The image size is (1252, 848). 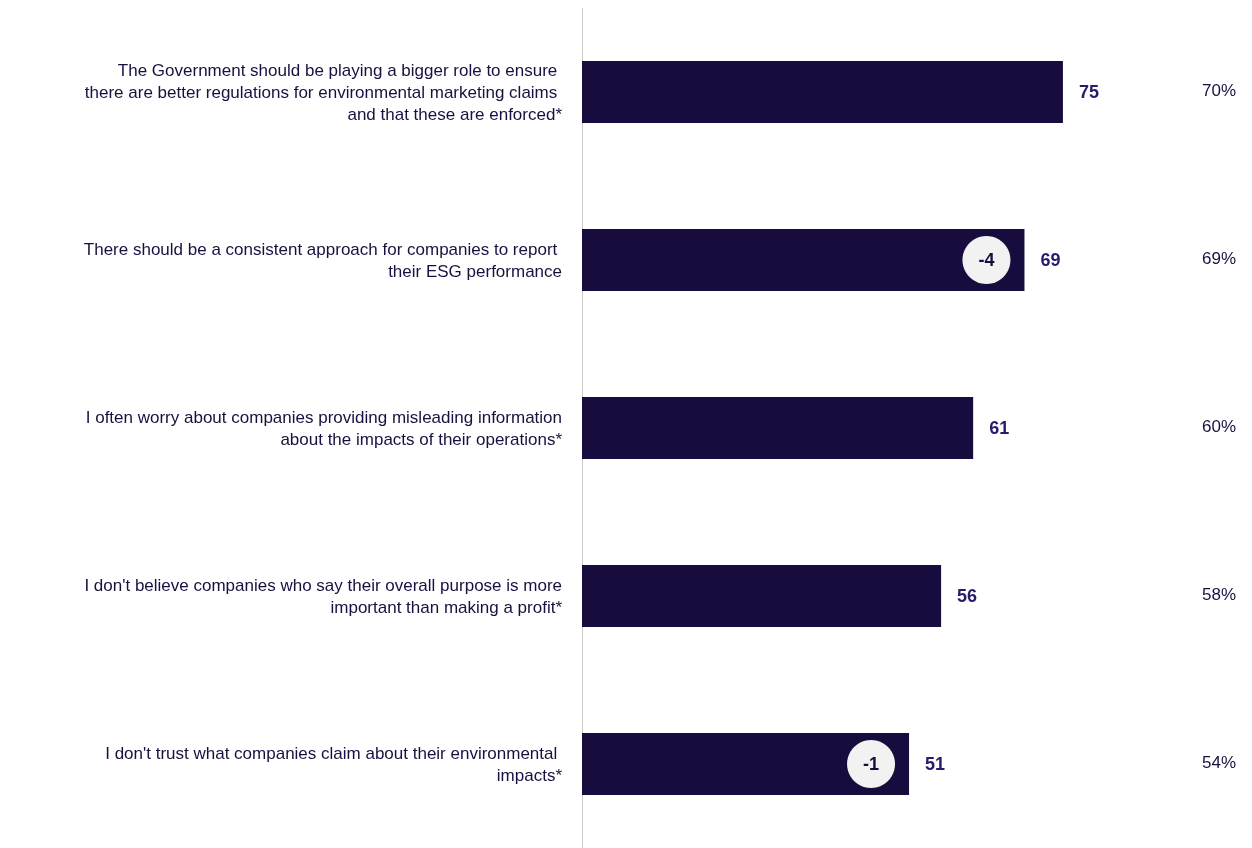 I want to click on y-tick-label: There should be a consistent approach for companies to report their ESG performance, so click(x=322, y=260).